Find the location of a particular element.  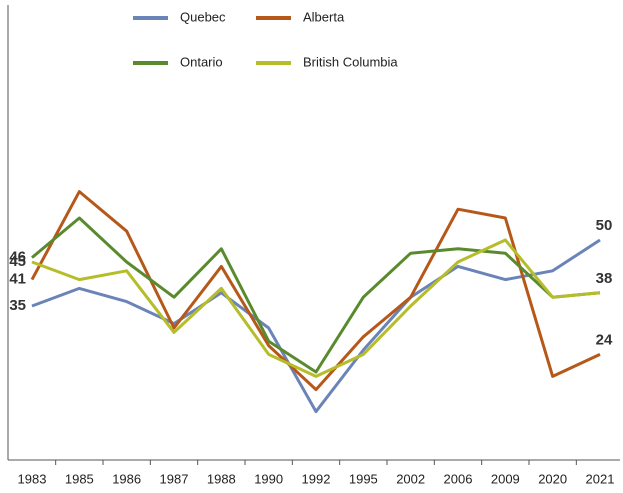

data-label: 45 is located at coordinates (17, 261).